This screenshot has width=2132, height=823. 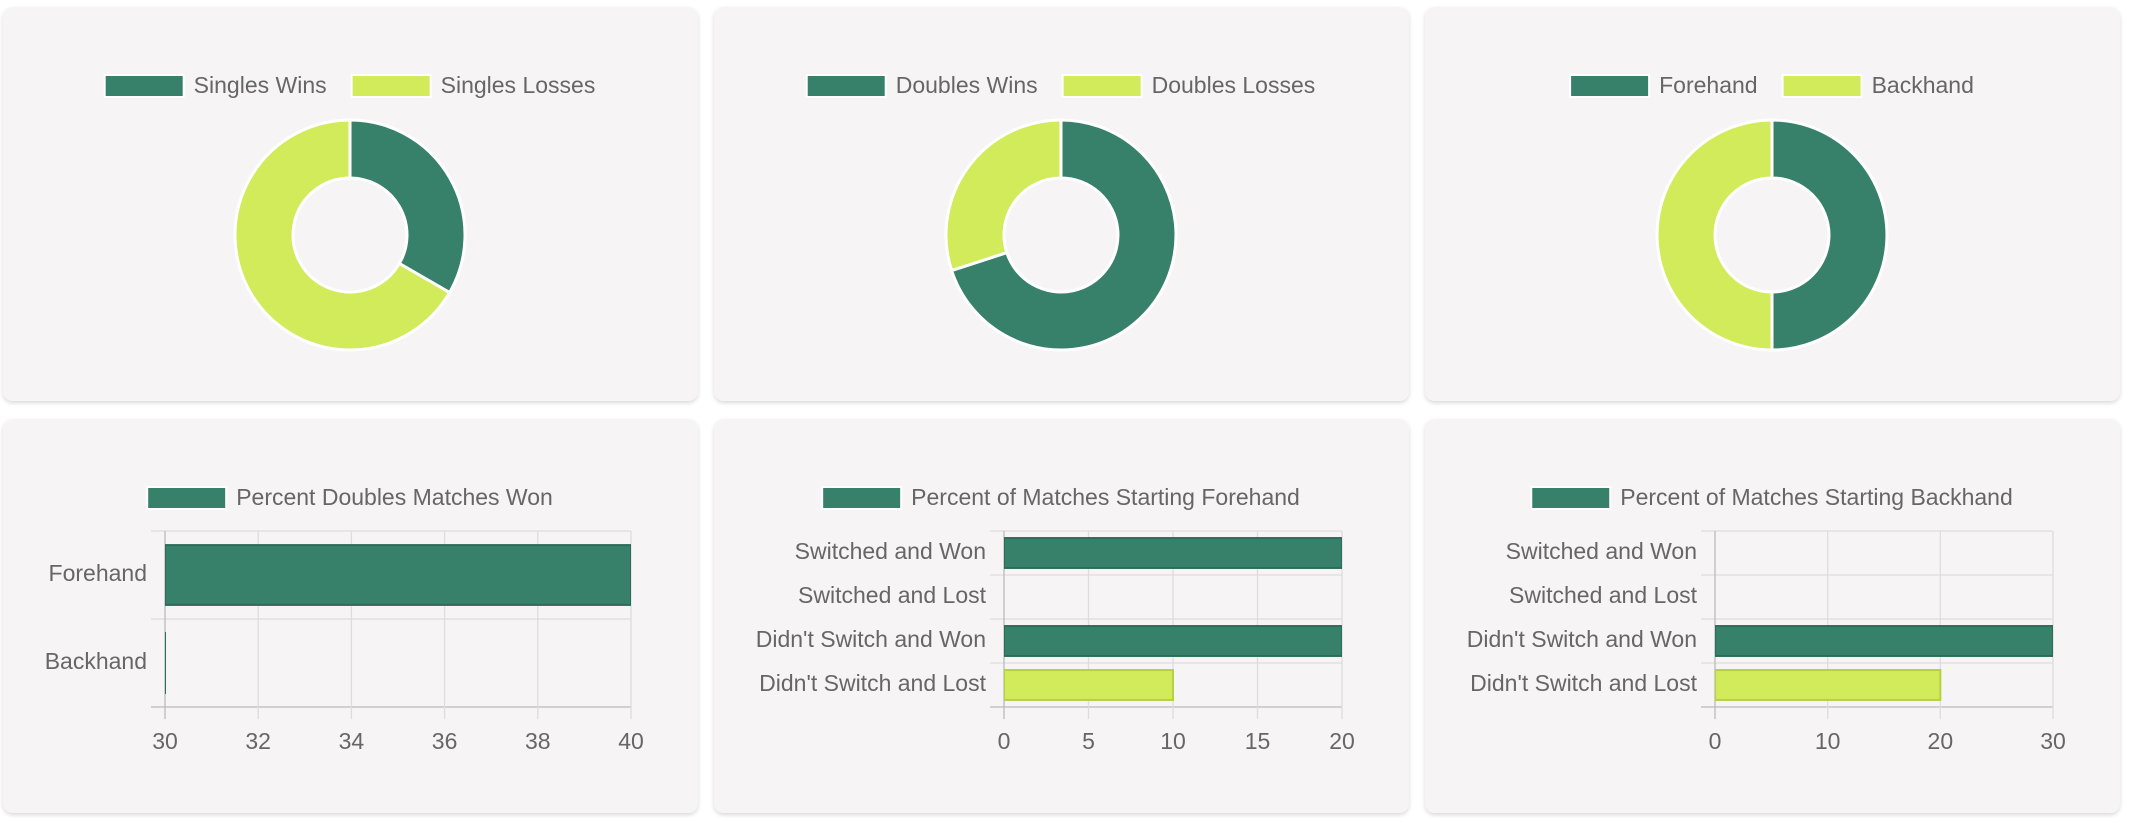 I want to click on legend-label: Doubles Wins, so click(x=967, y=85).